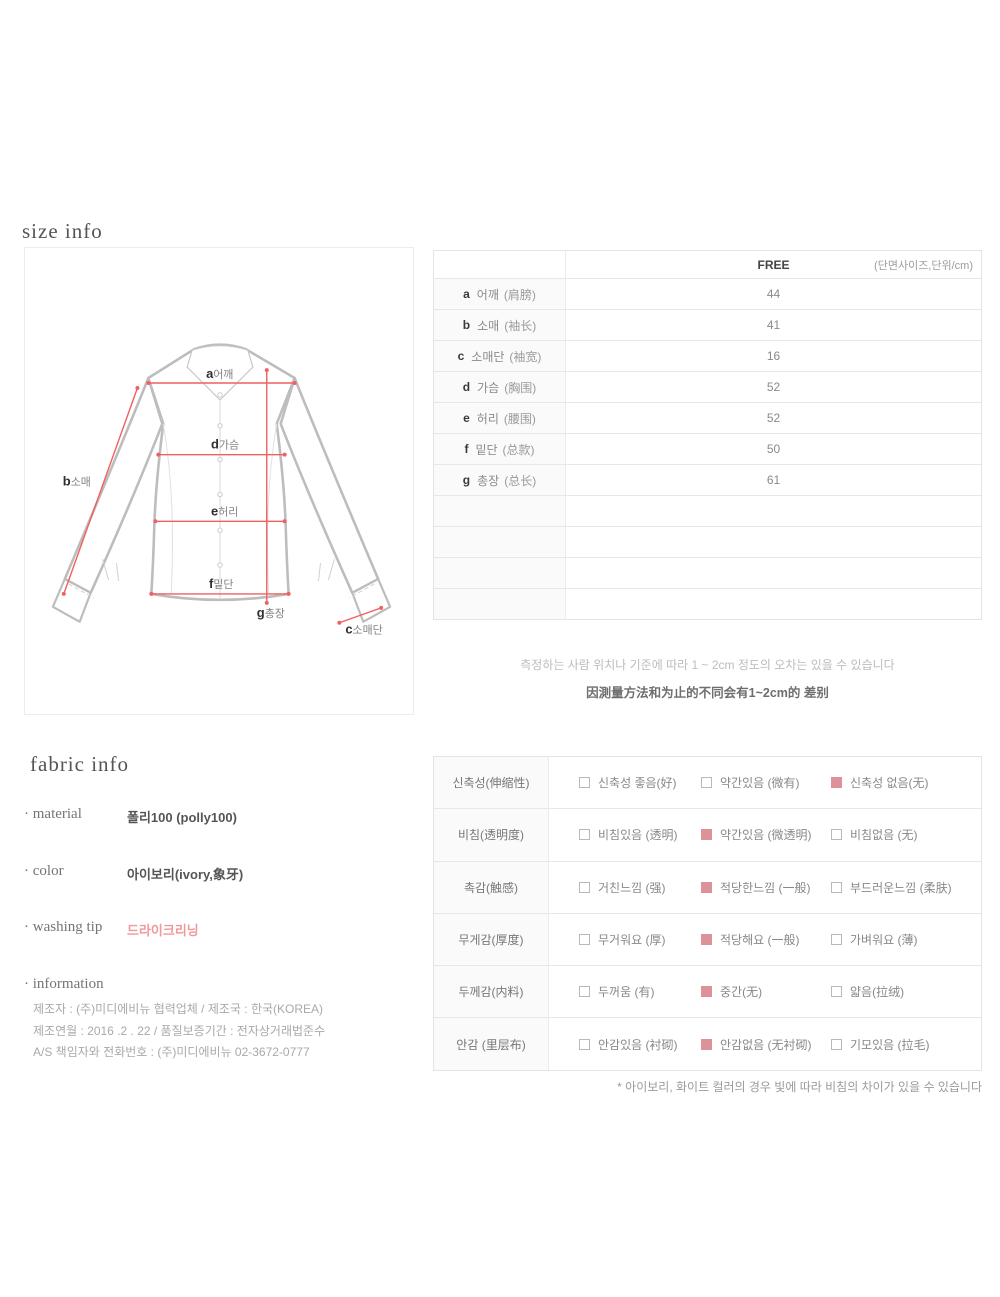 The width and height of the screenshot is (1000, 1297). I want to click on measure-name-cn: (袖长), so click(520, 325).